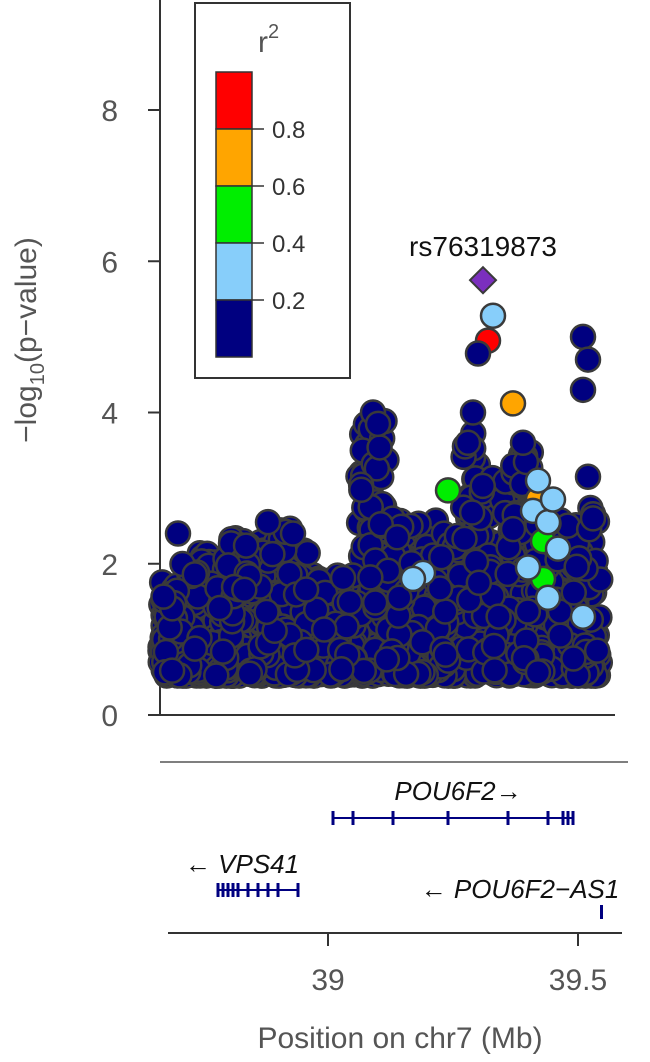 Image resolution: width=650 pixels, height=1062 pixels. Describe the element at coordinates (483, 263) in the screenshot. I see `lead-snp: rs76319873` at that location.